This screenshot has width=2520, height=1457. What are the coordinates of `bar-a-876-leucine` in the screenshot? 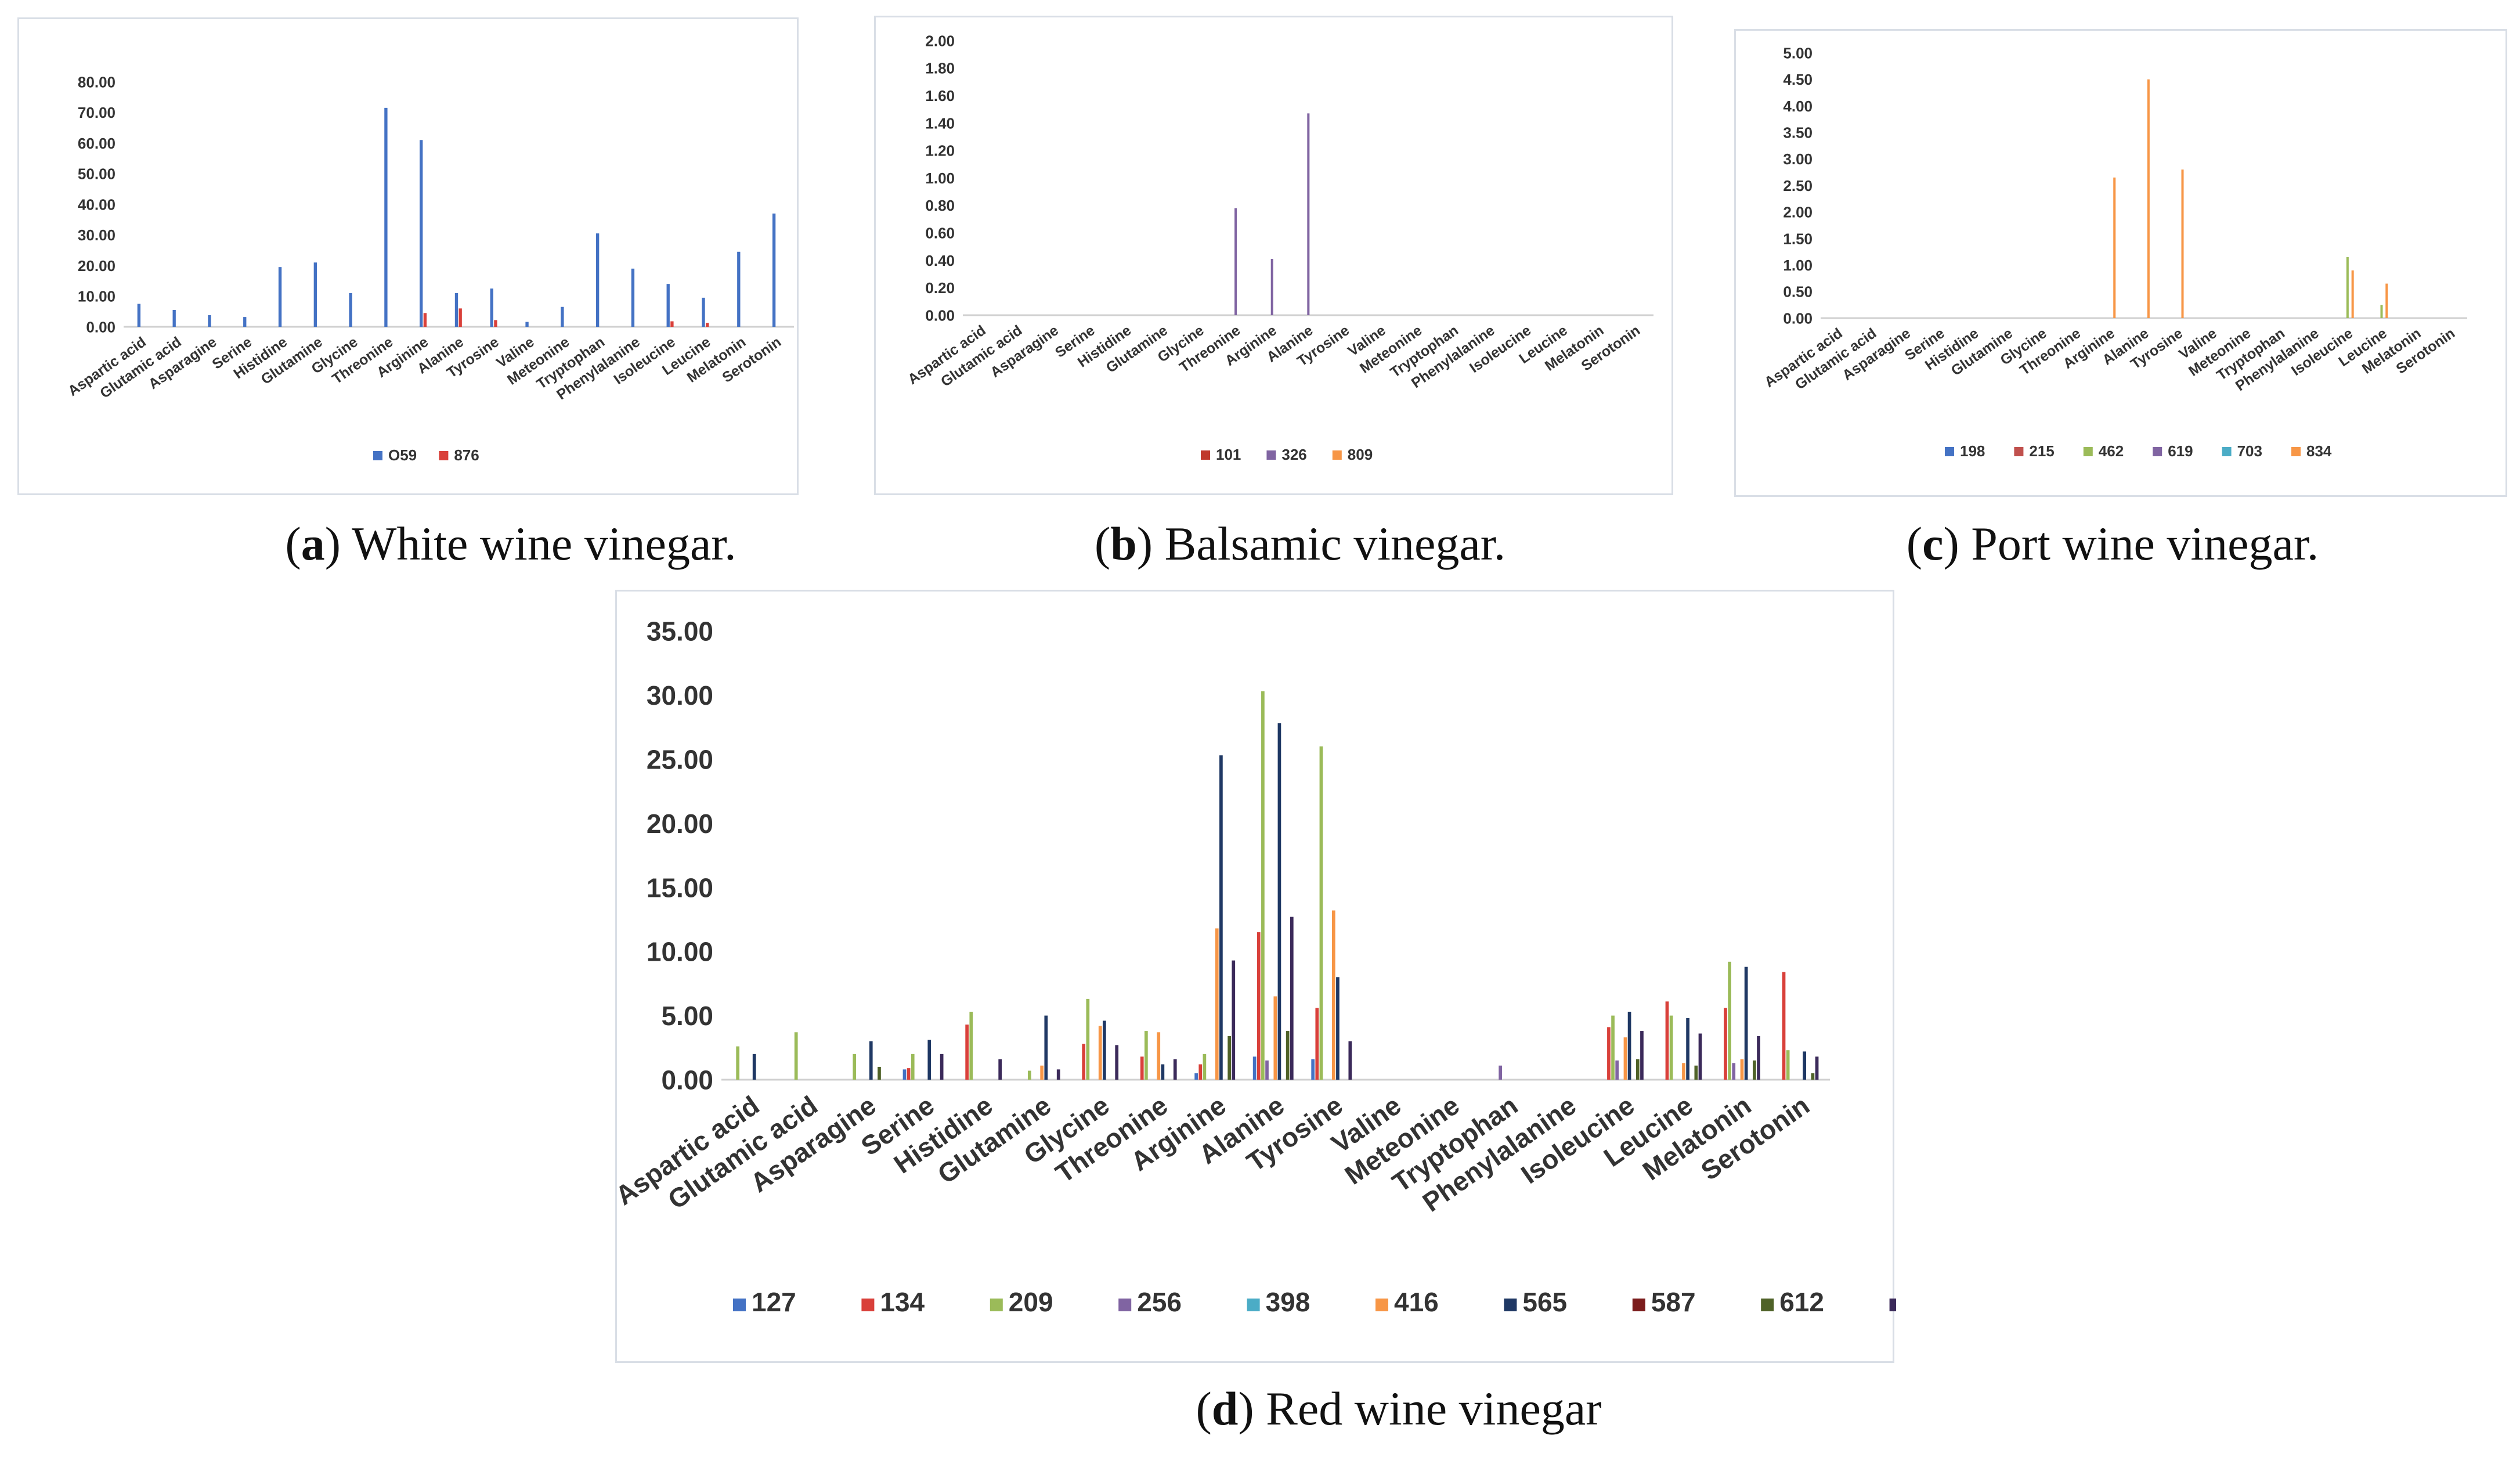 It's located at (707, 325).